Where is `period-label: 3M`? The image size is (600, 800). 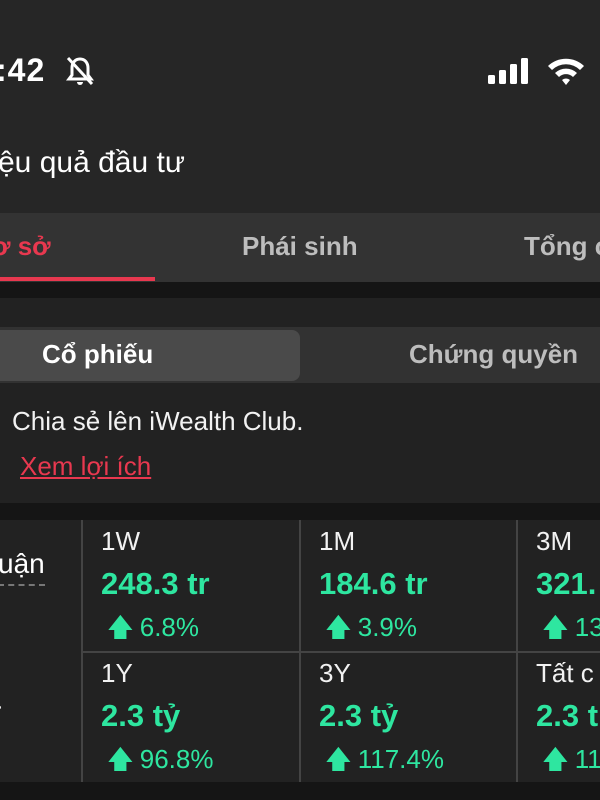
period-label: 3M is located at coordinates (554, 541).